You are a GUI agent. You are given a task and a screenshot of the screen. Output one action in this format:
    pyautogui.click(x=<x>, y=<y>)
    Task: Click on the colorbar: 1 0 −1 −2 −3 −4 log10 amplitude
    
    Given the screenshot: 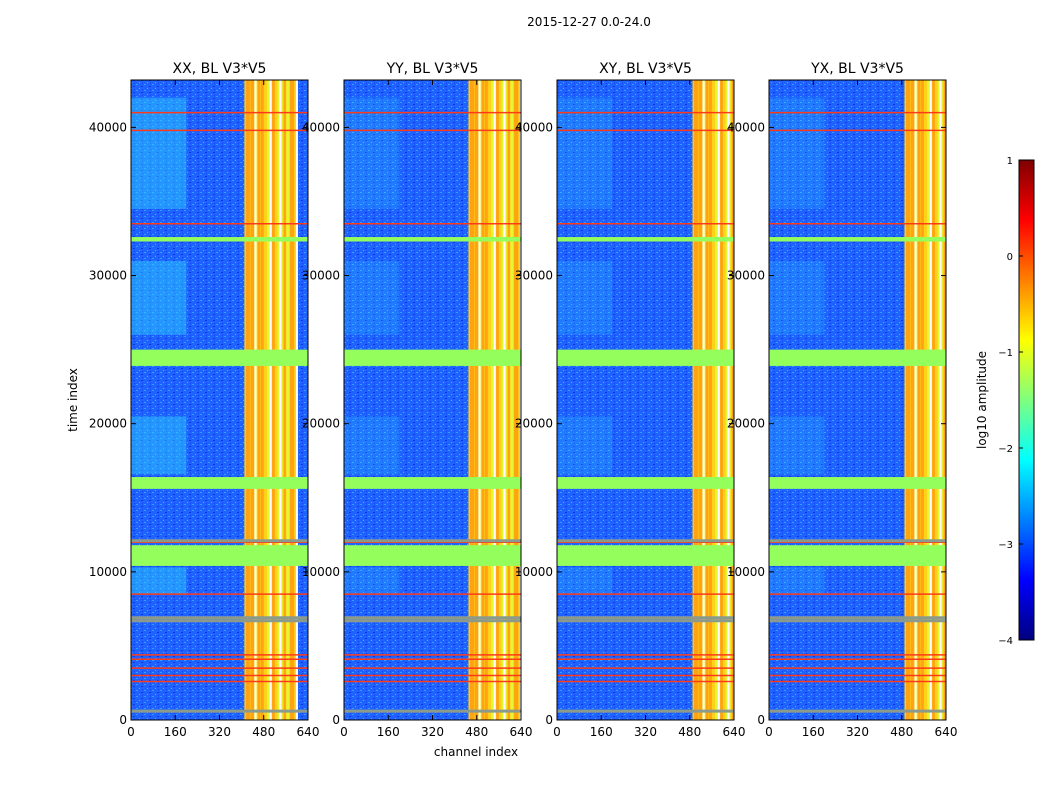 What is the action you would take?
    pyautogui.click(x=1005, y=401)
    